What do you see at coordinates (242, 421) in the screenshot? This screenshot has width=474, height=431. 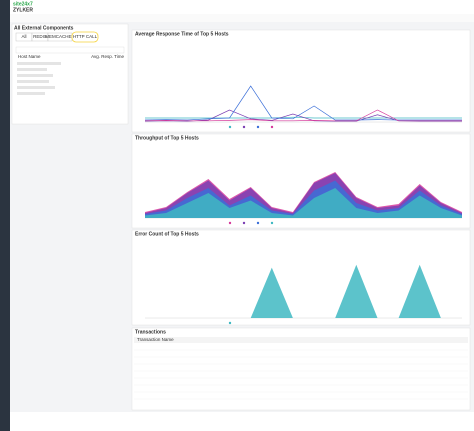 I see `footer` at bounding box center [242, 421].